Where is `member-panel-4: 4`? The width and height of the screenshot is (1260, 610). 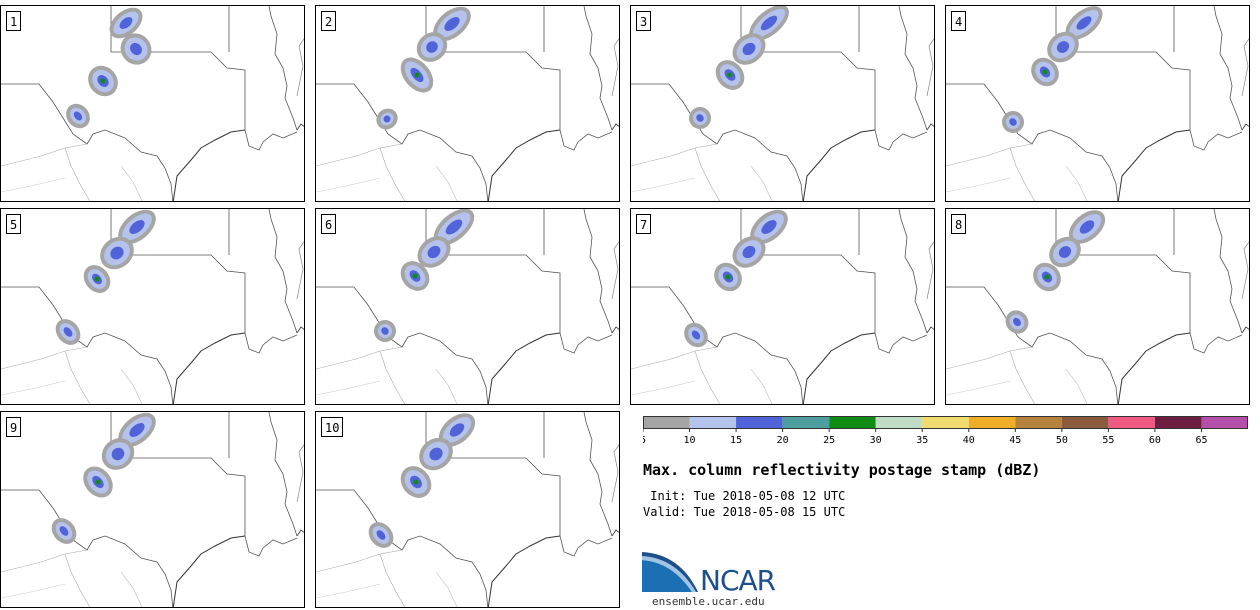
member-panel-4: 4 is located at coordinates (1097, 103).